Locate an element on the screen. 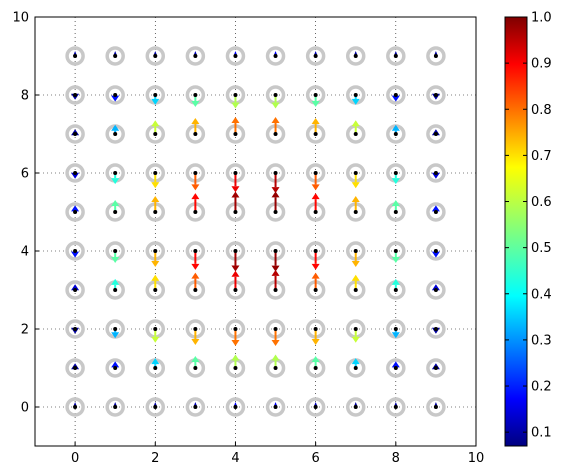 The height and width of the screenshot is (464, 563). x-tick-label: 0 is located at coordinates (75, 457).